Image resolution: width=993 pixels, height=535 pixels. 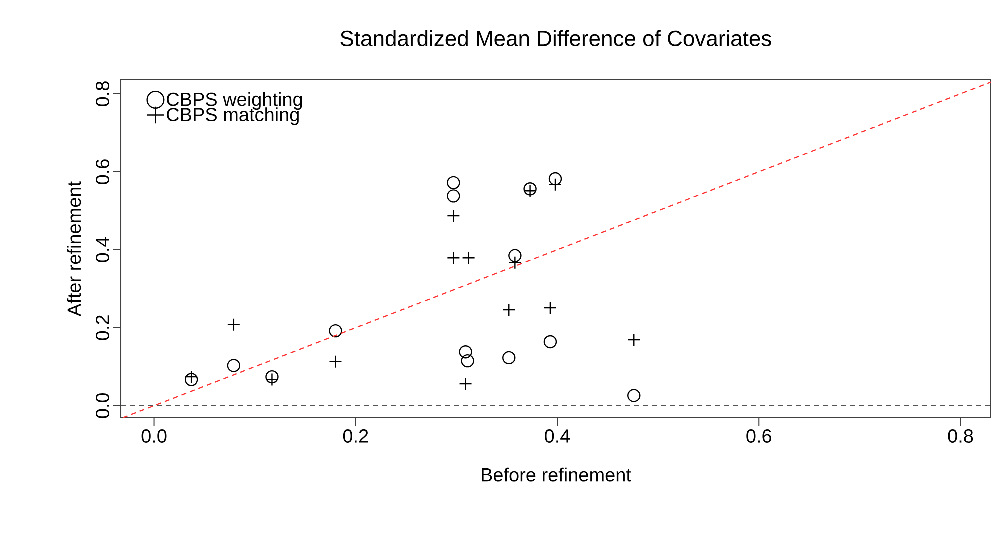 What do you see at coordinates (103, 249) in the screenshot?
I see `y-tick-label: 0.4` at bounding box center [103, 249].